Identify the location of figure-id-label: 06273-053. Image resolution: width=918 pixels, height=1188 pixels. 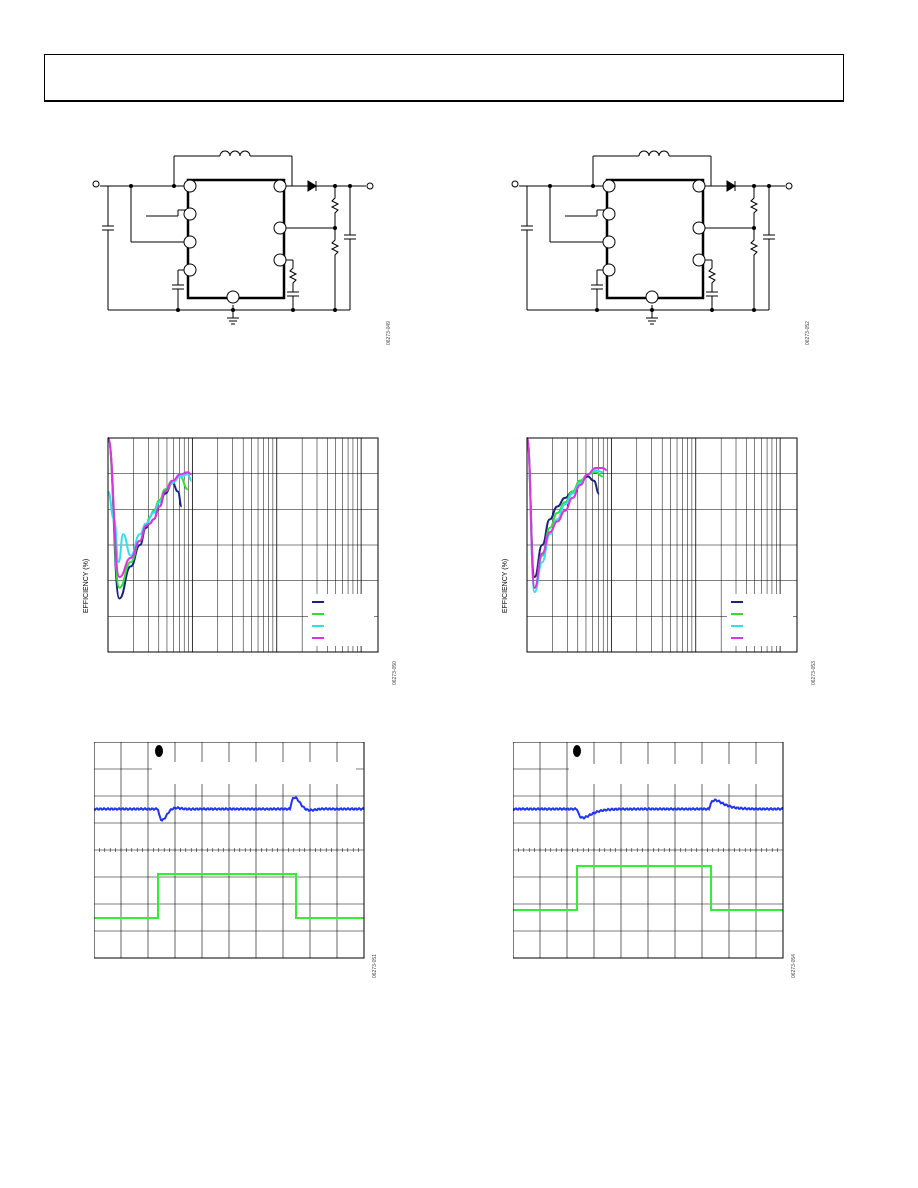
(814, 673).